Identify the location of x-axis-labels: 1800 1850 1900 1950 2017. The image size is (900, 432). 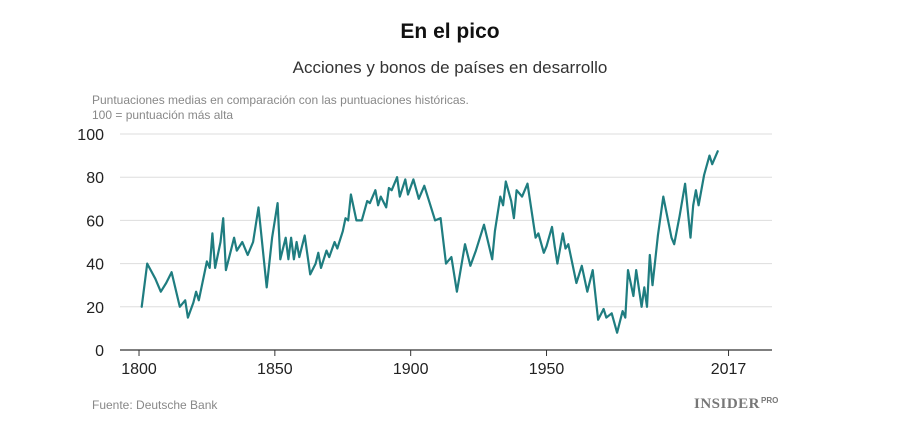
(433, 369).